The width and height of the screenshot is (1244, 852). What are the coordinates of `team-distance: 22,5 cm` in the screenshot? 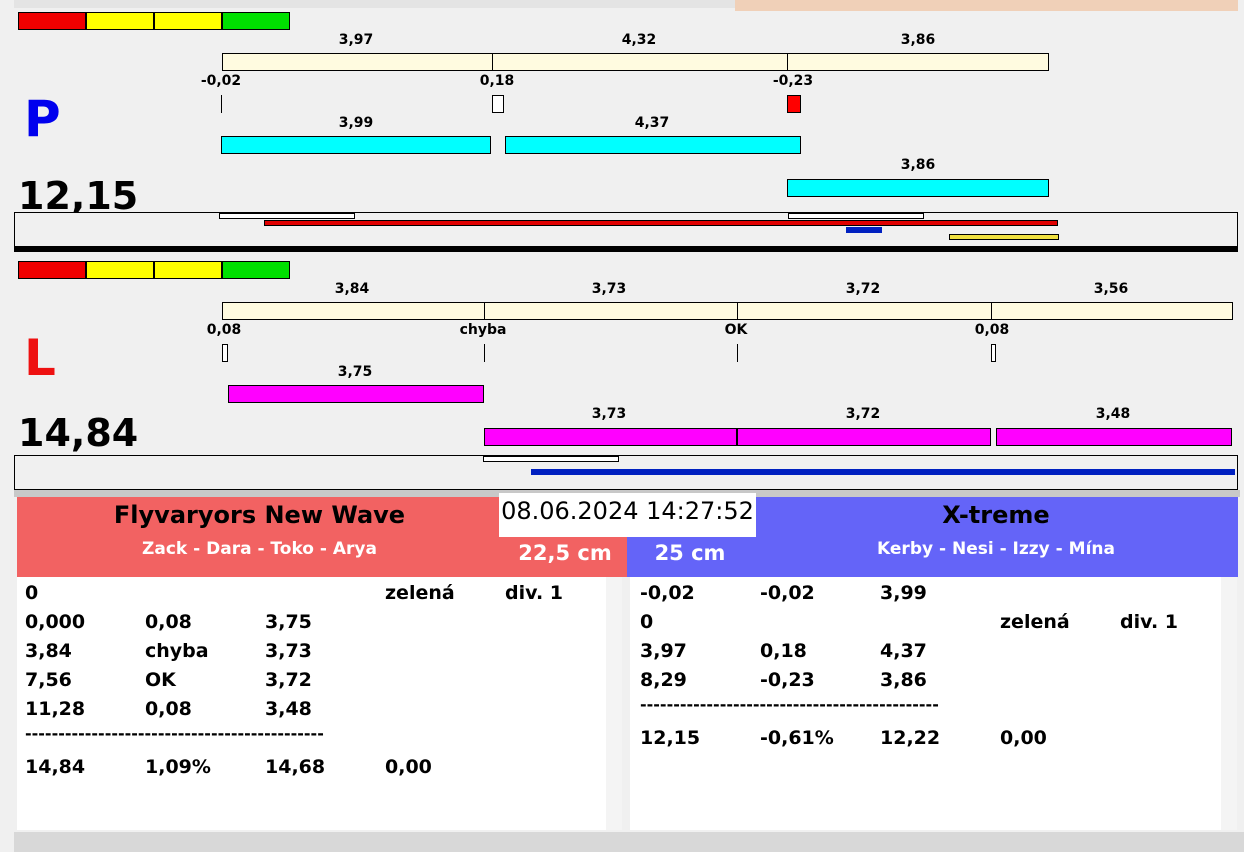 It's located at (565, 553).